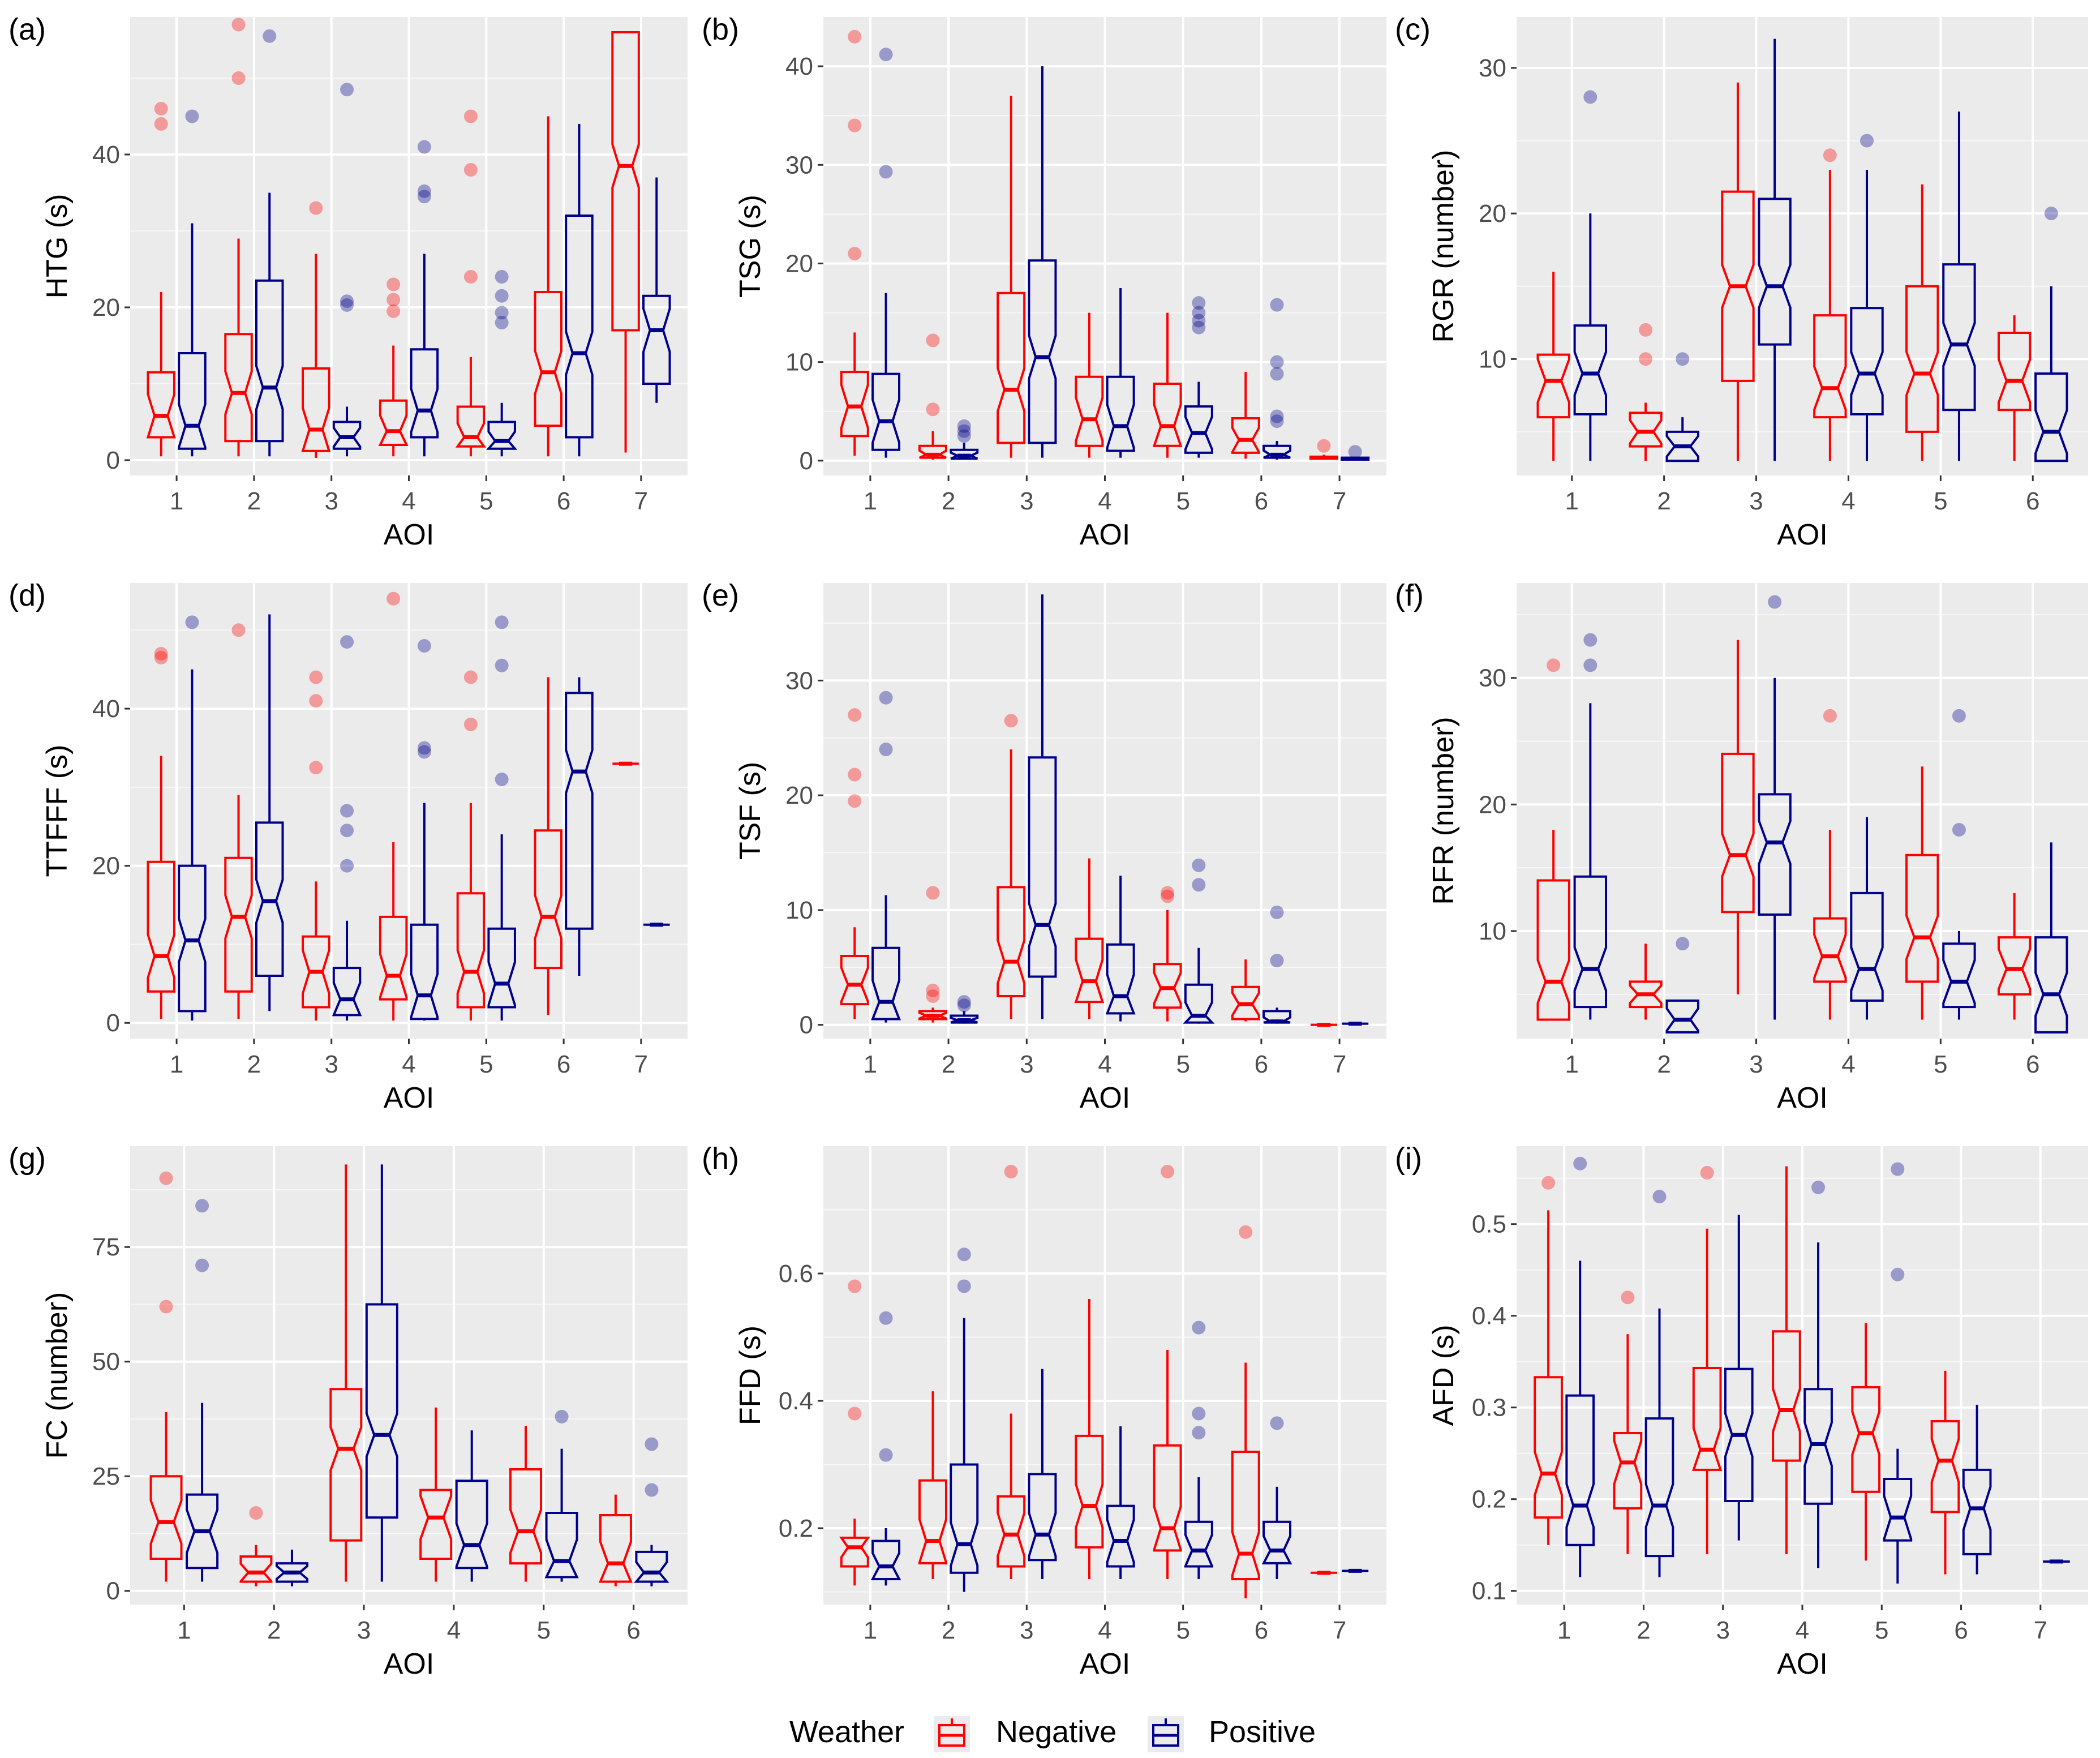 Image resolution: width=2100 pixels, height=1758 pixels. What do you see at coordinates (113, 1023) in the screenshot?
I see `y-tick-label: 0` at bounding box center [113, 1023].